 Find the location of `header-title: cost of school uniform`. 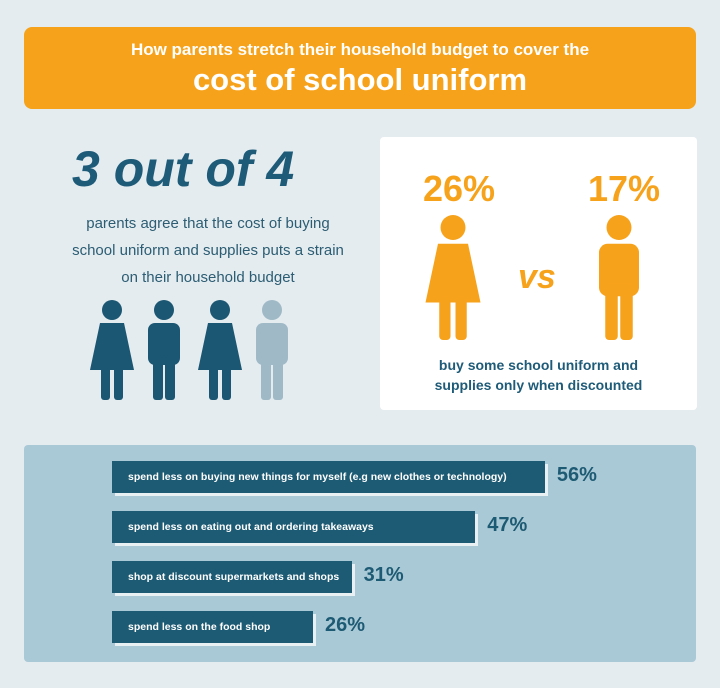

header-title: cost of school uniform is located at coordinates (360, 79).